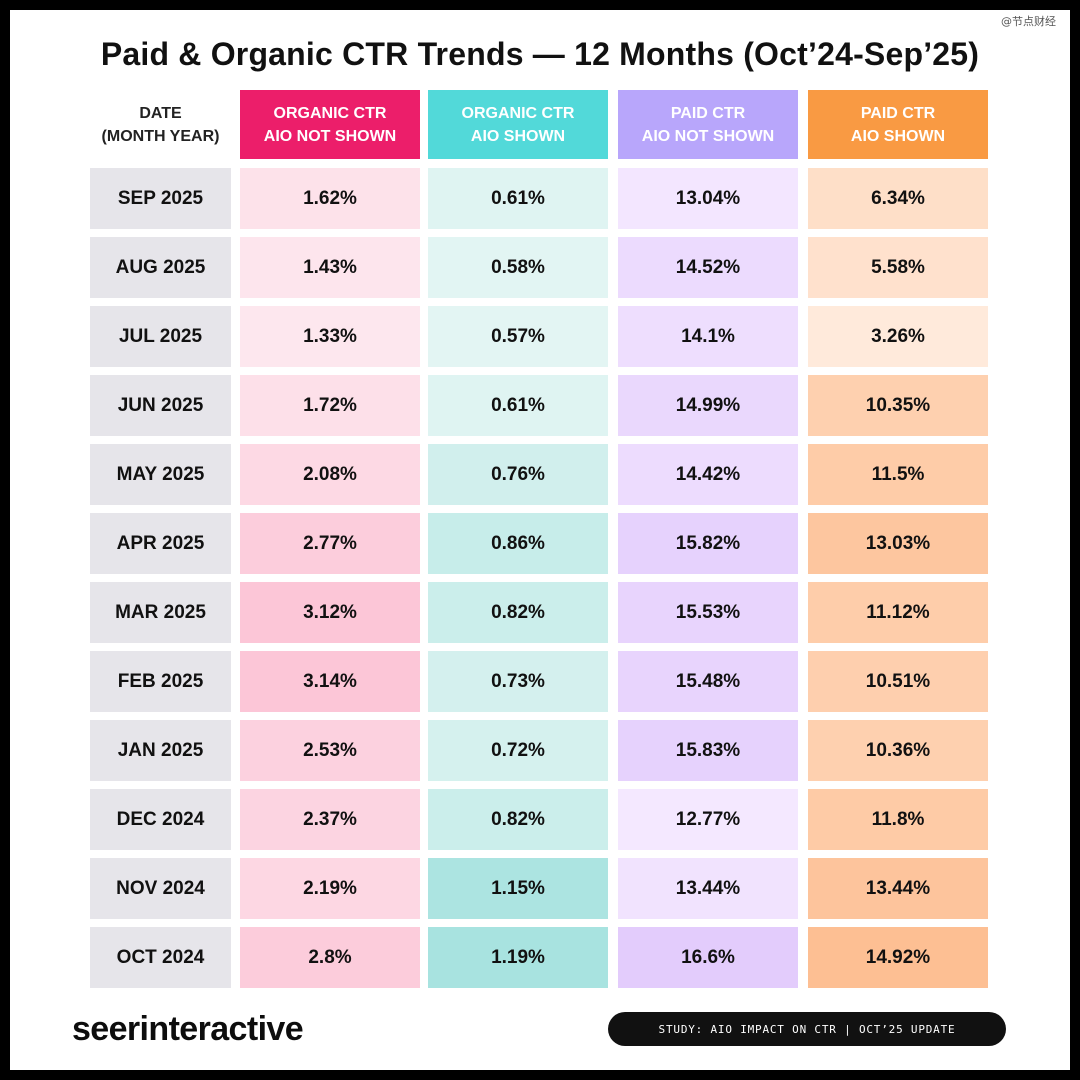  Describe the element at coordinates (708, 543) in the screenshot. I see `value-cell-paid-not-shown: 15.82%` at that location.